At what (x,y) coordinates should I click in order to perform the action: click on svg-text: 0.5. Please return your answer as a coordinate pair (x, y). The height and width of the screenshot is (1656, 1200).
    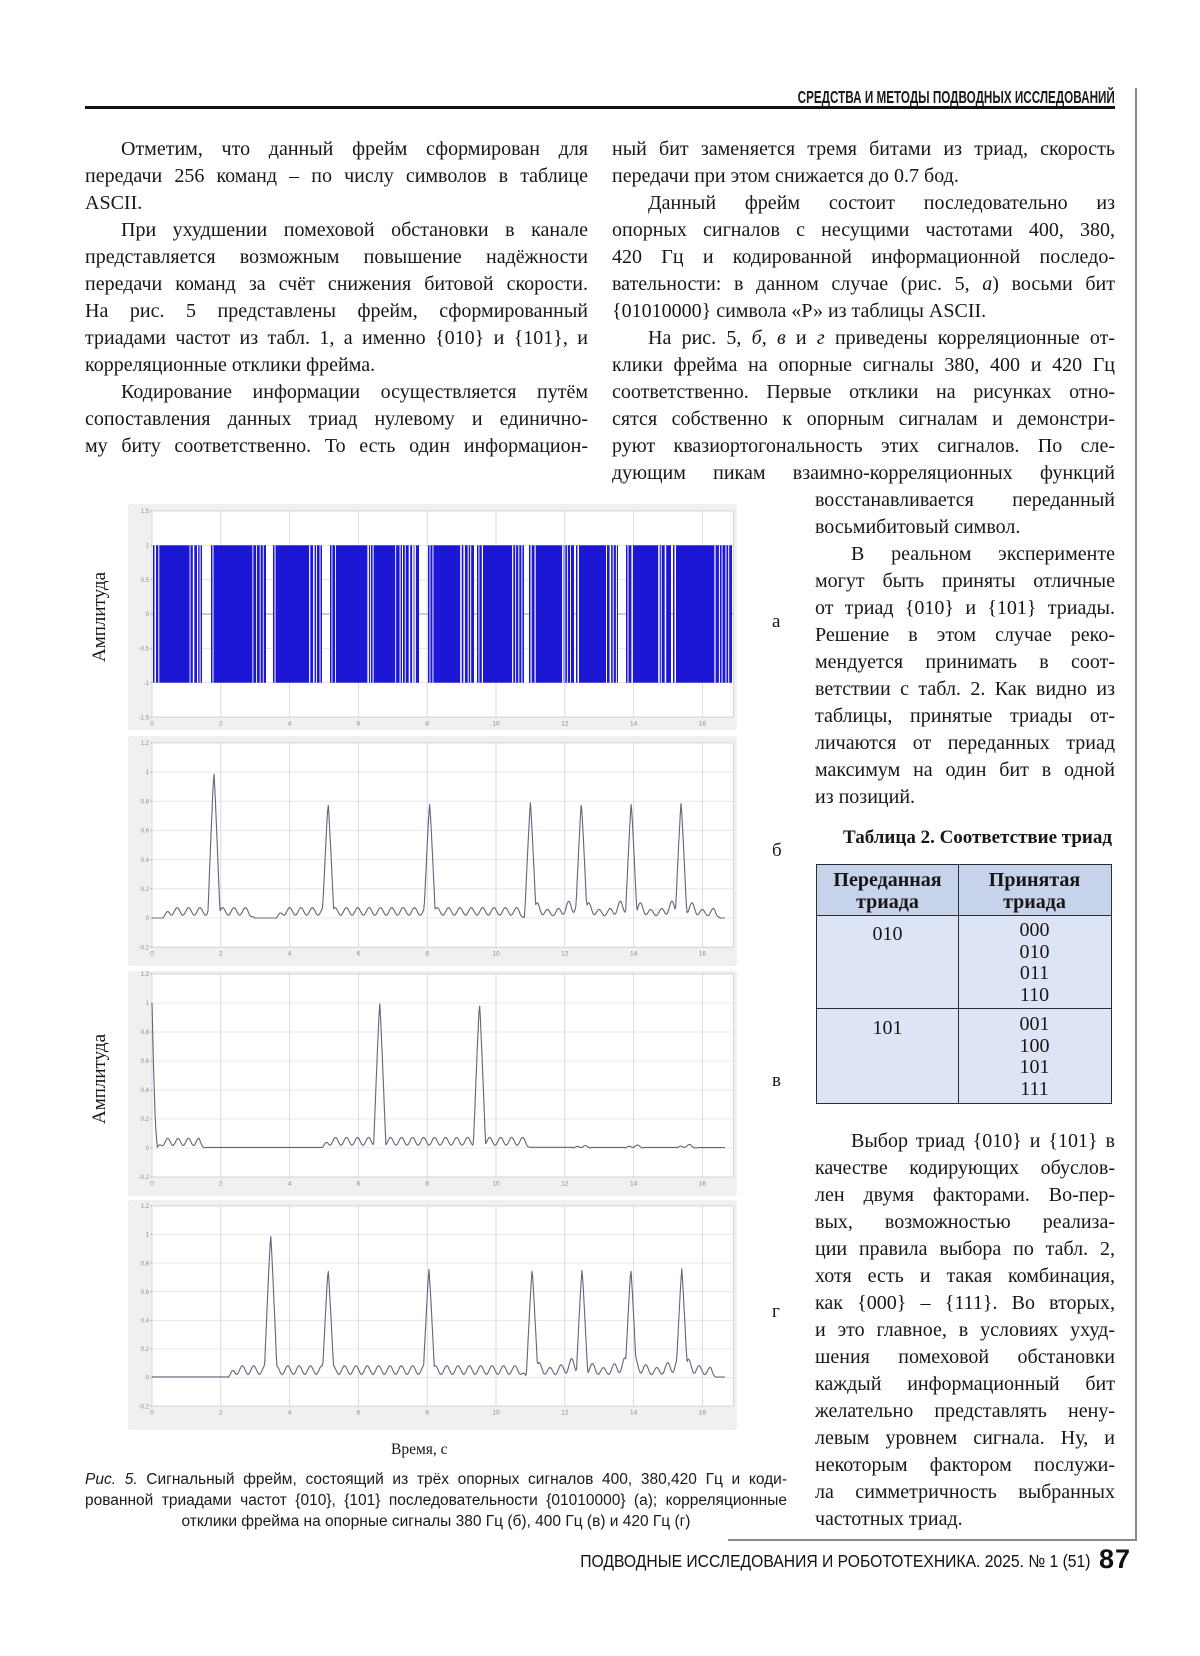
    Looking at the image, I should click on (145, 581).